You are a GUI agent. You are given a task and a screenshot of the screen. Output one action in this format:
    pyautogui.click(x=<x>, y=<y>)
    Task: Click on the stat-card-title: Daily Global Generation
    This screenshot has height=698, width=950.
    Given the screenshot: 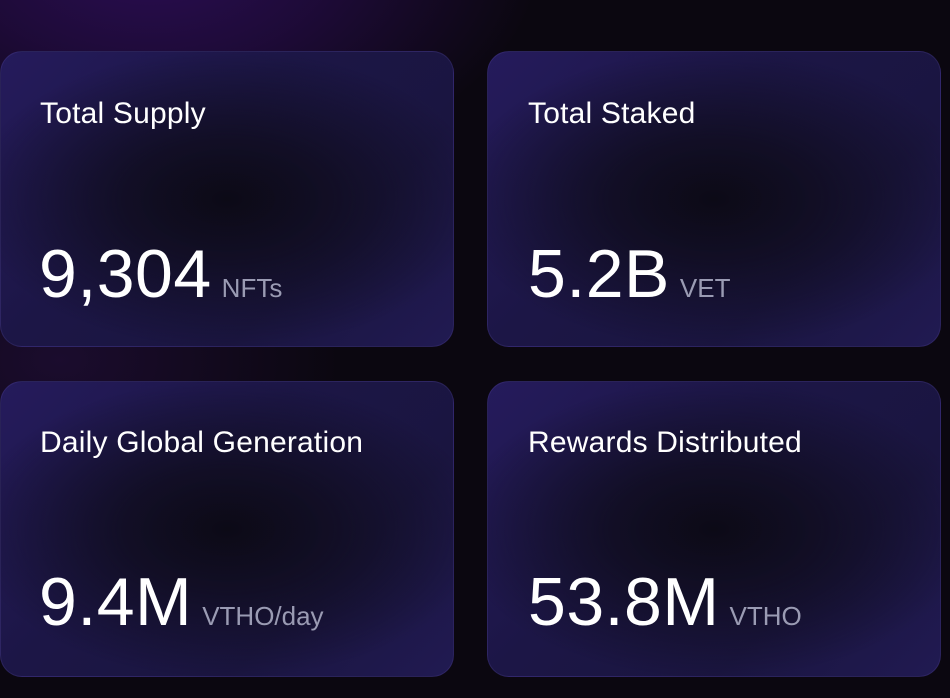 What is the action you would take?
    pyautogui.click(x=202, y=442)
    